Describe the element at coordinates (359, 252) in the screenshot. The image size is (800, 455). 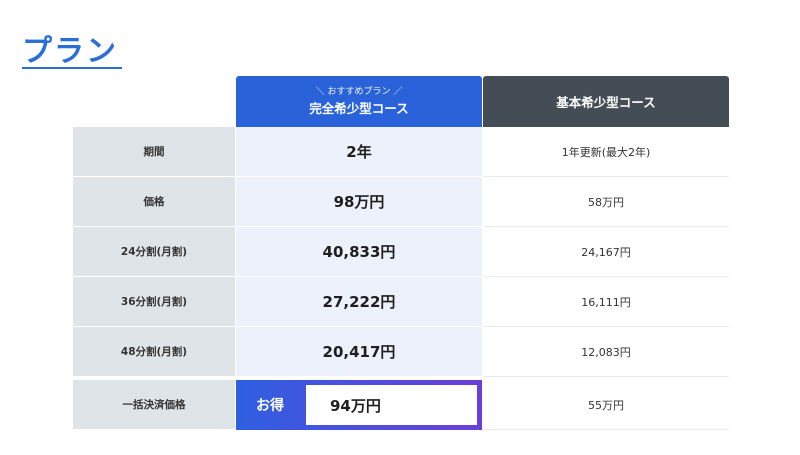
I see `recommended-24-installments: 40,833円` at that location.